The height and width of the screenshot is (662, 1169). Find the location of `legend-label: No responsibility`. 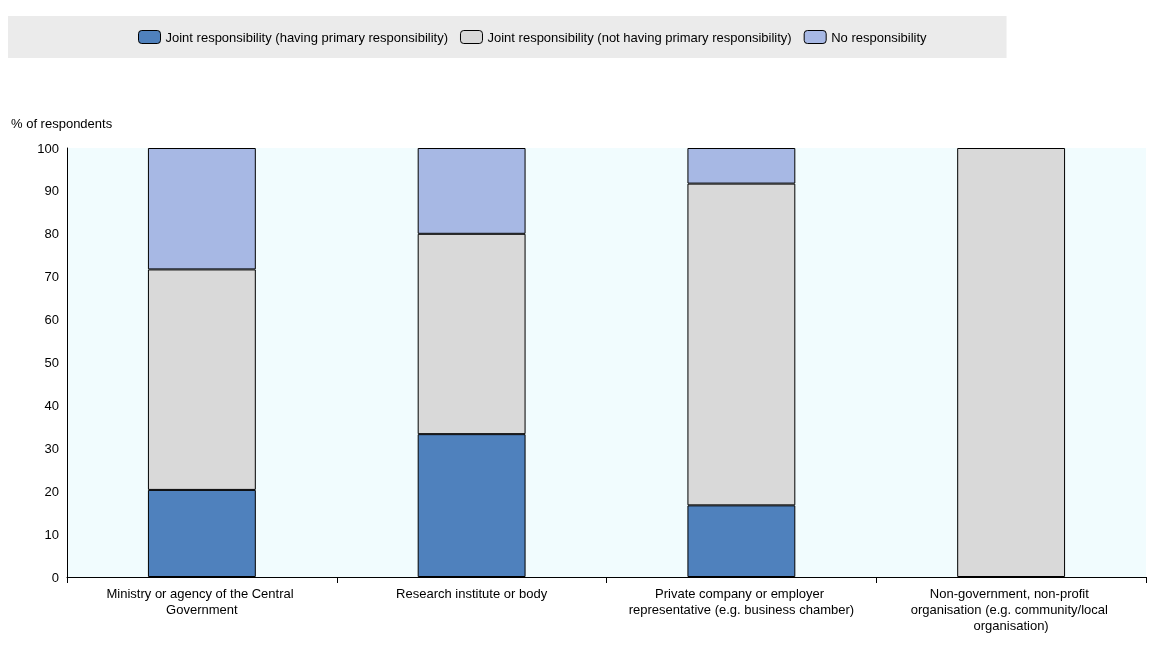

legend-label: No responsibility is located at coordinates (879, 37).